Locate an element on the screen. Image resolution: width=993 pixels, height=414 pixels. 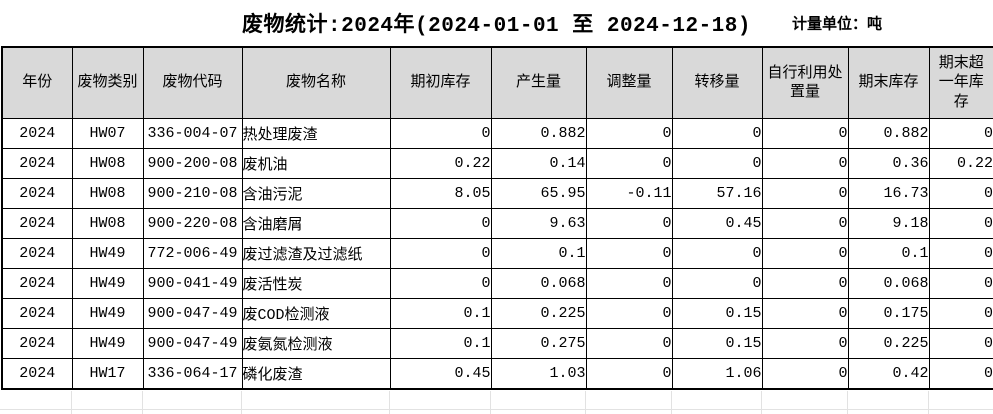
cell: 65.95 is located at coordinates (538, 193).